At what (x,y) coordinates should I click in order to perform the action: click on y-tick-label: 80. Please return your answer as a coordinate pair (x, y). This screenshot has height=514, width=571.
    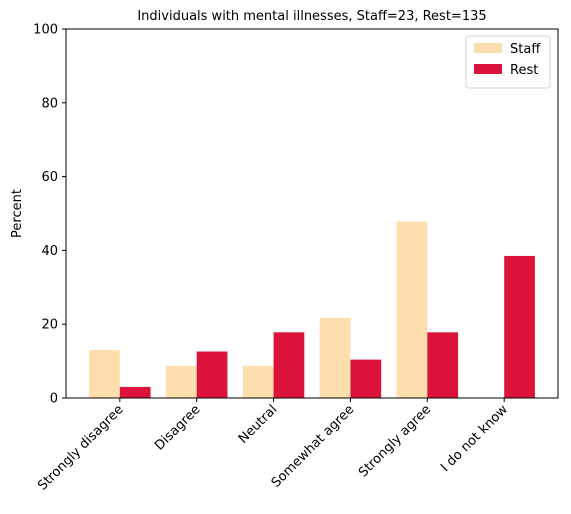
    Looking at the image, I should click on (49, 103).